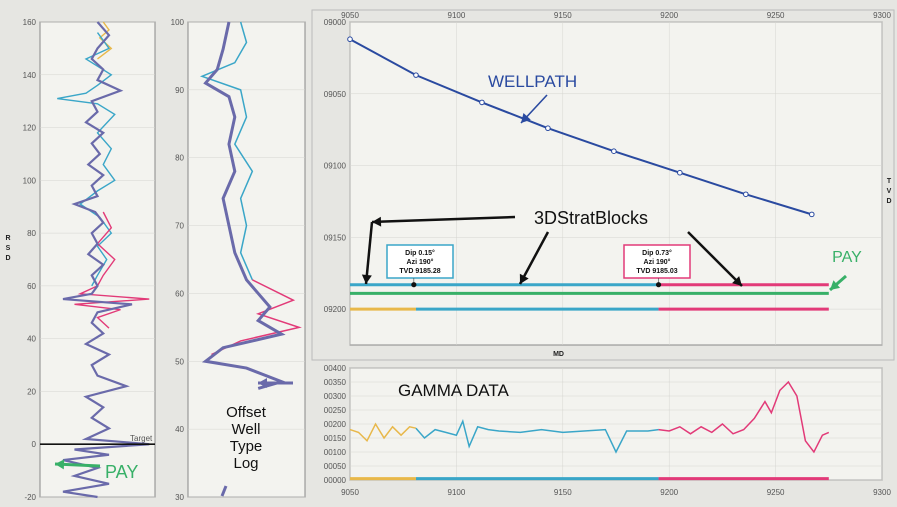 This screenshot has width=897, height=507. What do you see at coordinates (335, 237) in the screenshot?
I see `wellpath-y-tick-label: 09150` at bounding box center [335, 237].